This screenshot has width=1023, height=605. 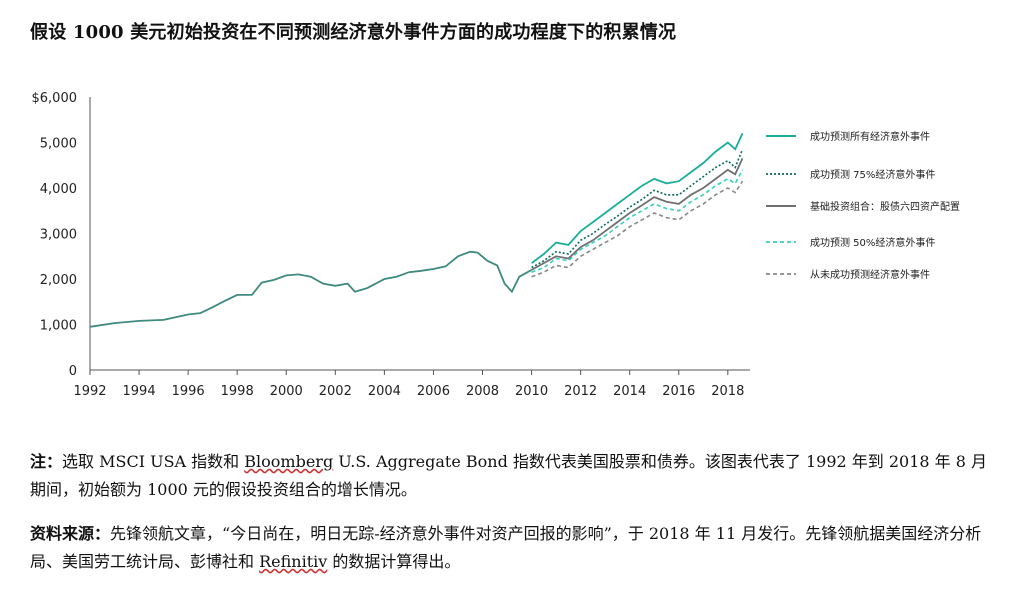 I want to click on y-tick-label: 0, so click(x=73, y=371).